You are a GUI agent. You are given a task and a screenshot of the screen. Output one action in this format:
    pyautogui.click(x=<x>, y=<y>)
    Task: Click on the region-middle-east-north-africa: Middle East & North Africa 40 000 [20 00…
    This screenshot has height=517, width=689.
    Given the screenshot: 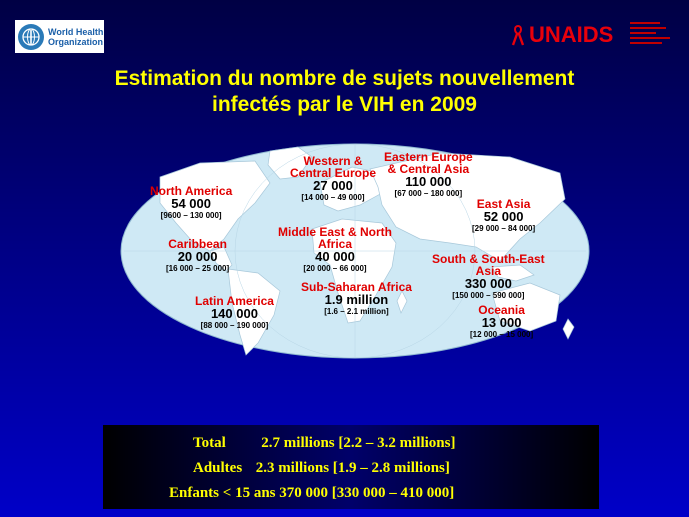 What is the action you would take?
    pyautogui.click(x=335, y=250)
    